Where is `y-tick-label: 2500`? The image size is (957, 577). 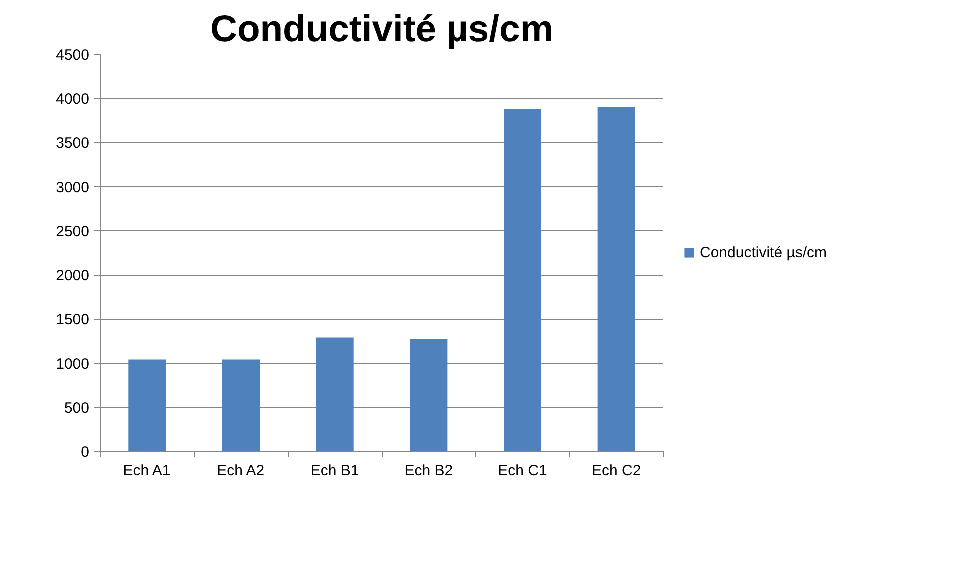
y-tick-label: 2500 is located at coordinates (73, 231).